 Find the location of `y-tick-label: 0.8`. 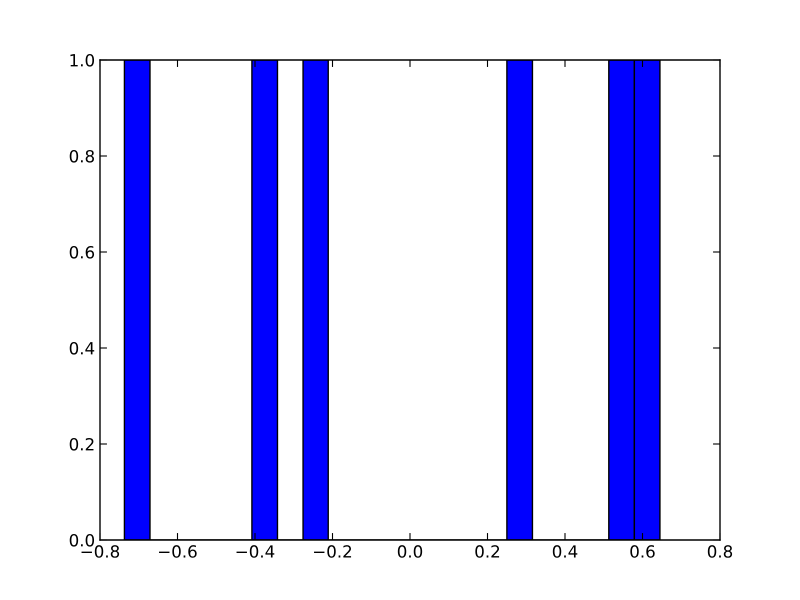

y-tick-label: 0.8 is located at coordinates (82, 156).